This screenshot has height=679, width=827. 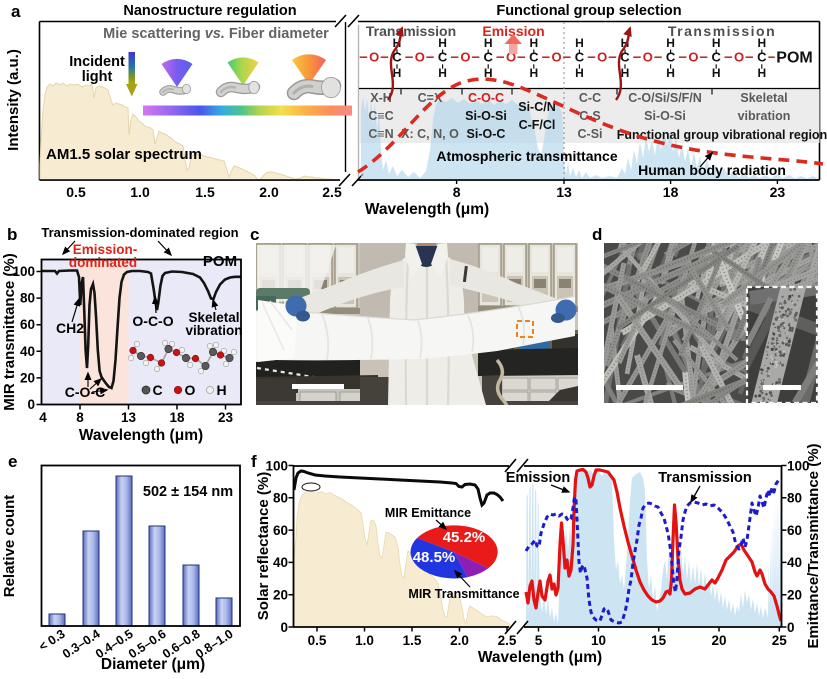 What do you see at coordinates (712, 170) in the screenshot?
I see `svg-text: Human body radiation` at bounding box center [712, 170].